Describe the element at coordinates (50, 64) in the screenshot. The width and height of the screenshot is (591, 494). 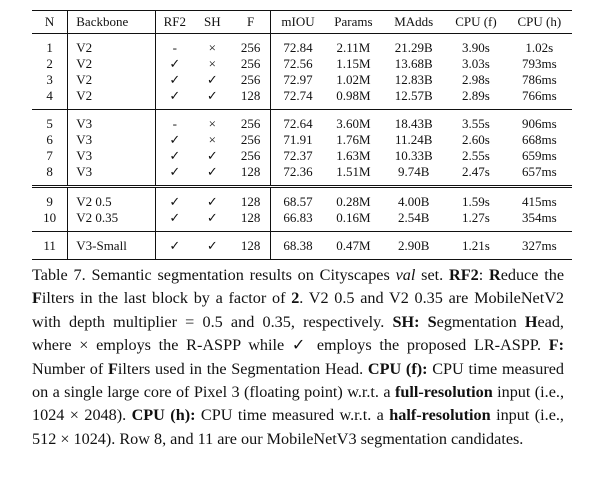
I see `cell-n: 2` at that location.